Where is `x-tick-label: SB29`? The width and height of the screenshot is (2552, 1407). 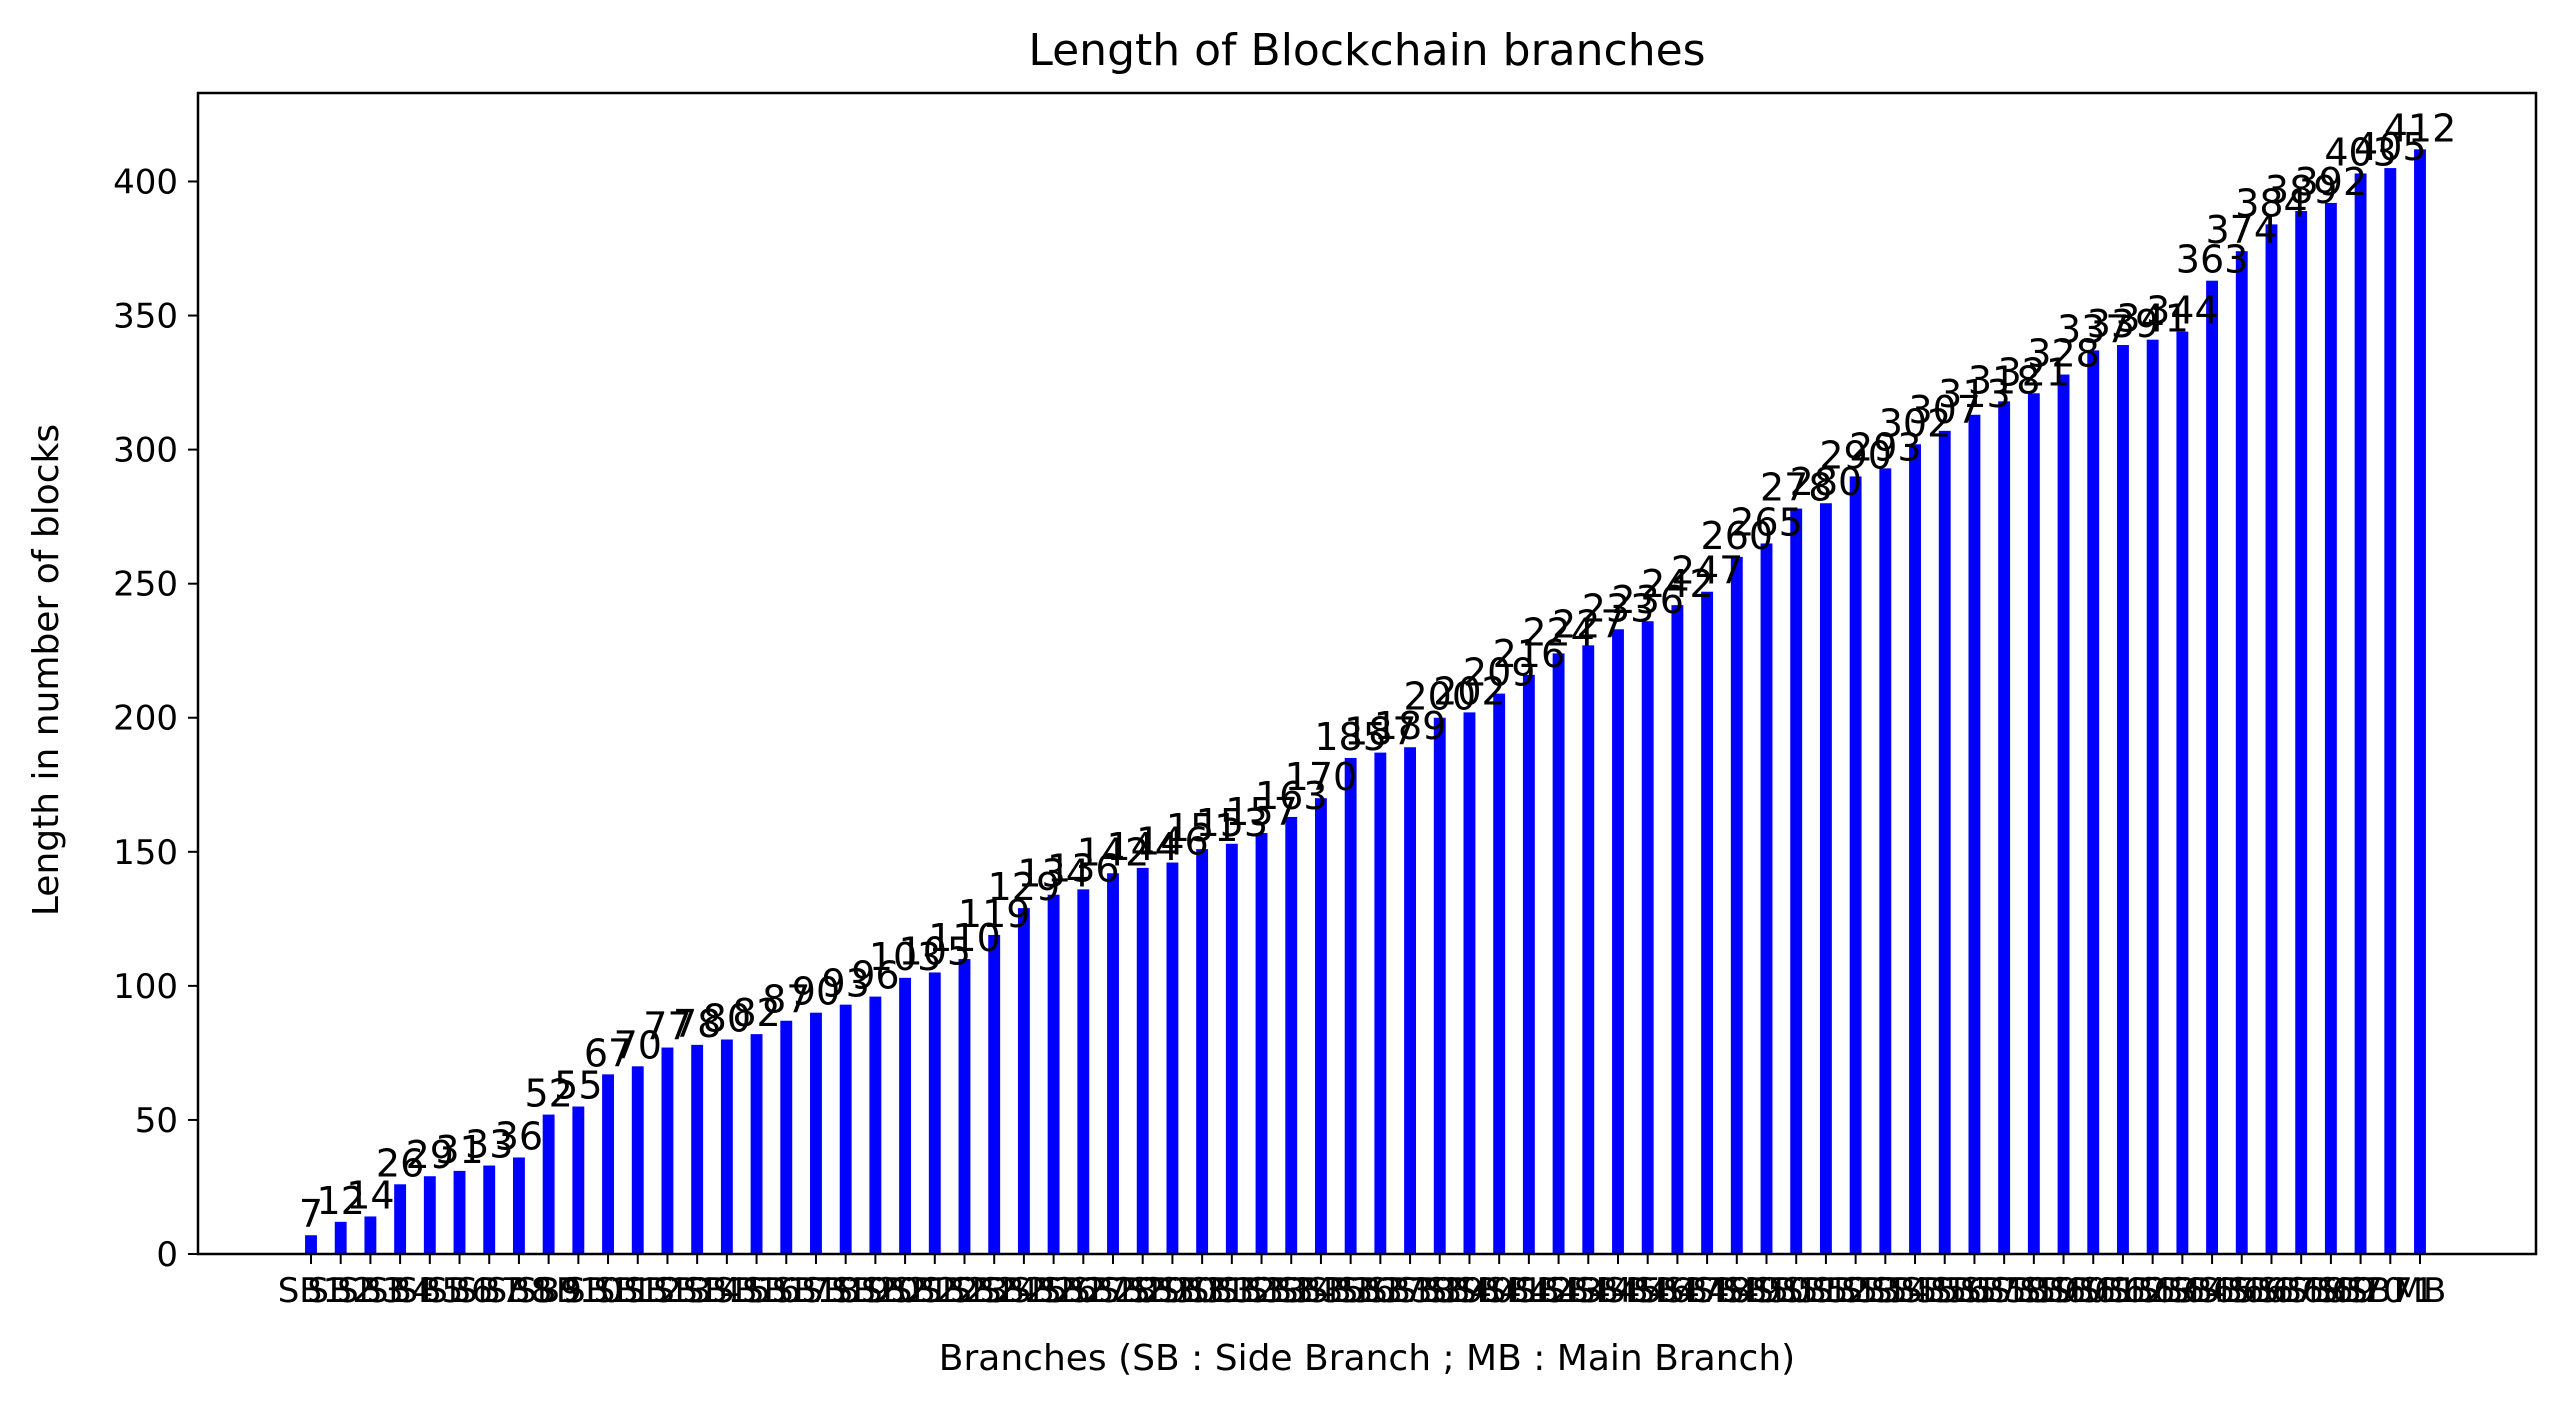
x-tick-label: SB29 is located at coordinates (1143, 1291).